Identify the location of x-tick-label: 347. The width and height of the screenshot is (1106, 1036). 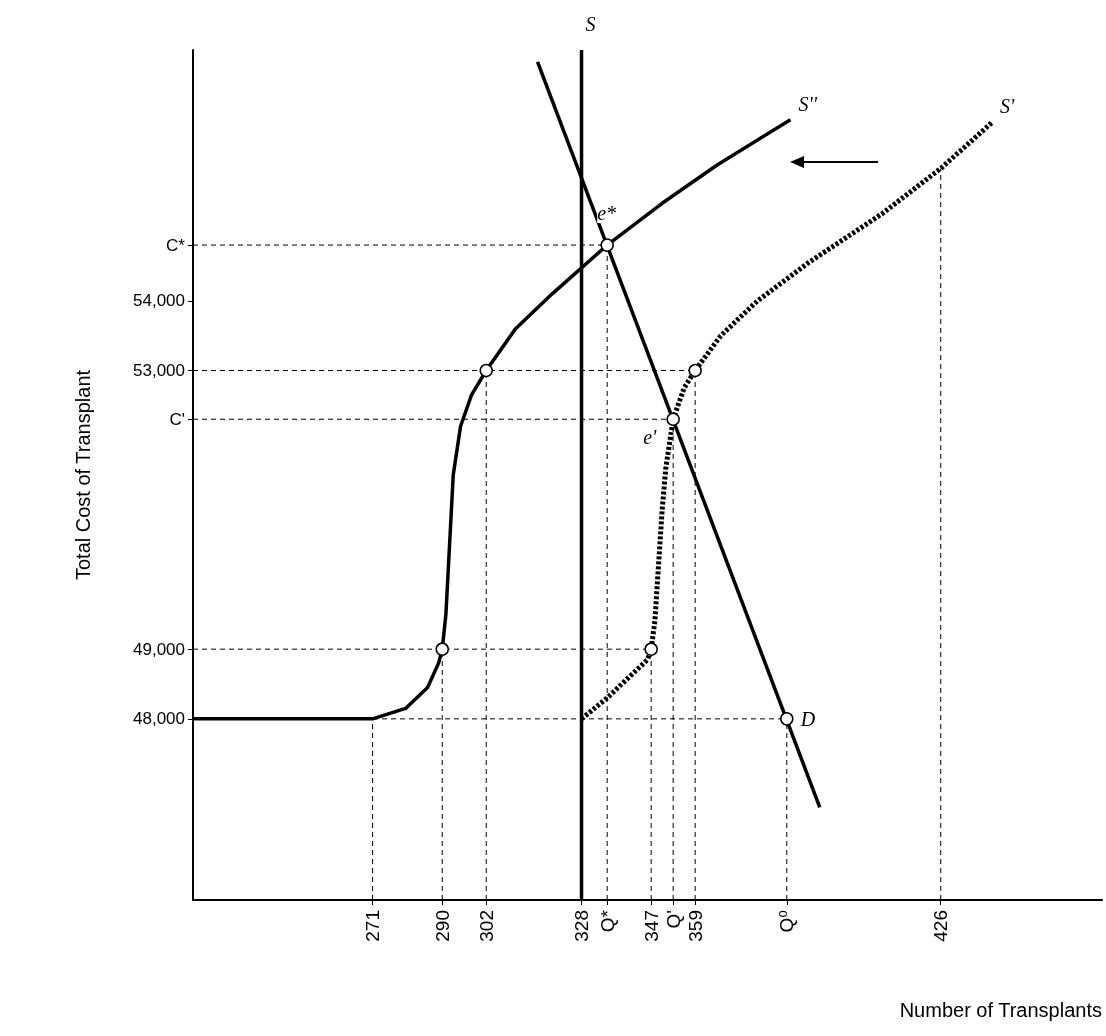
(651, 926).